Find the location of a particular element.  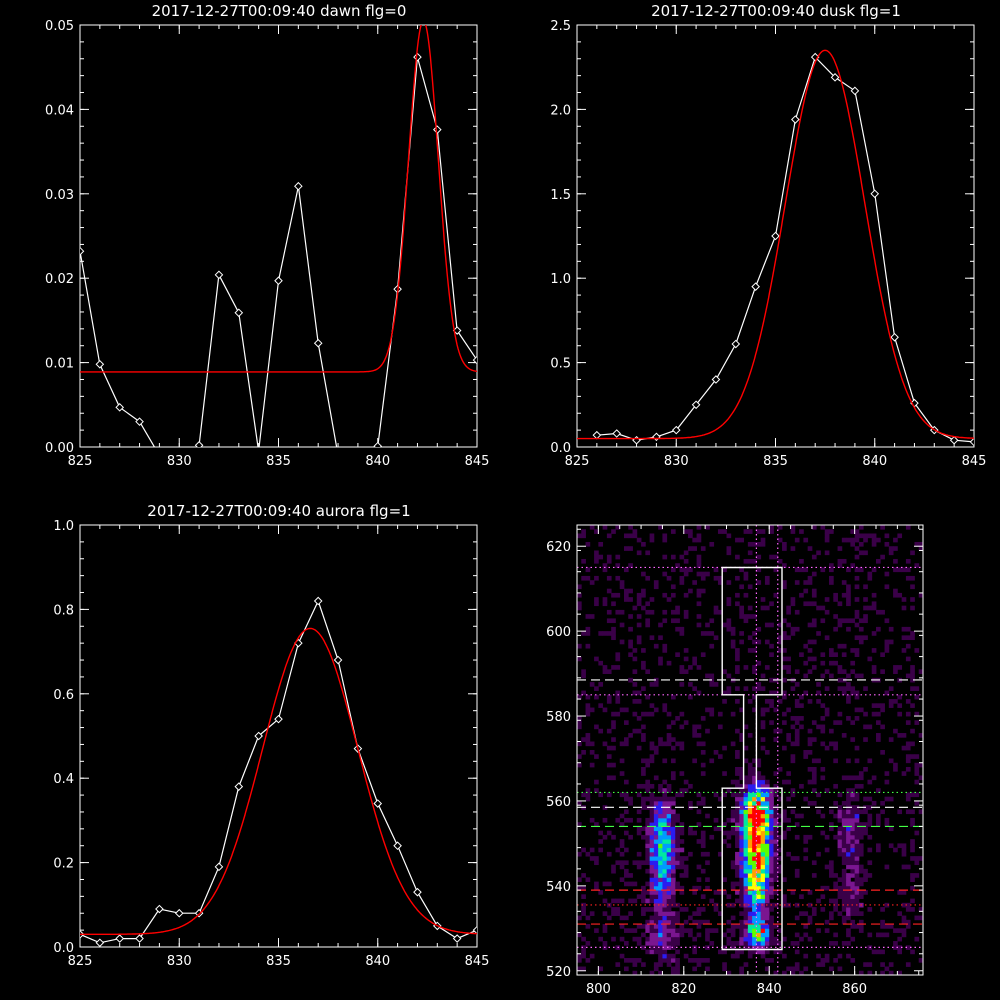

image-y-tick-label: 580 is located at coordinates (558, 717).